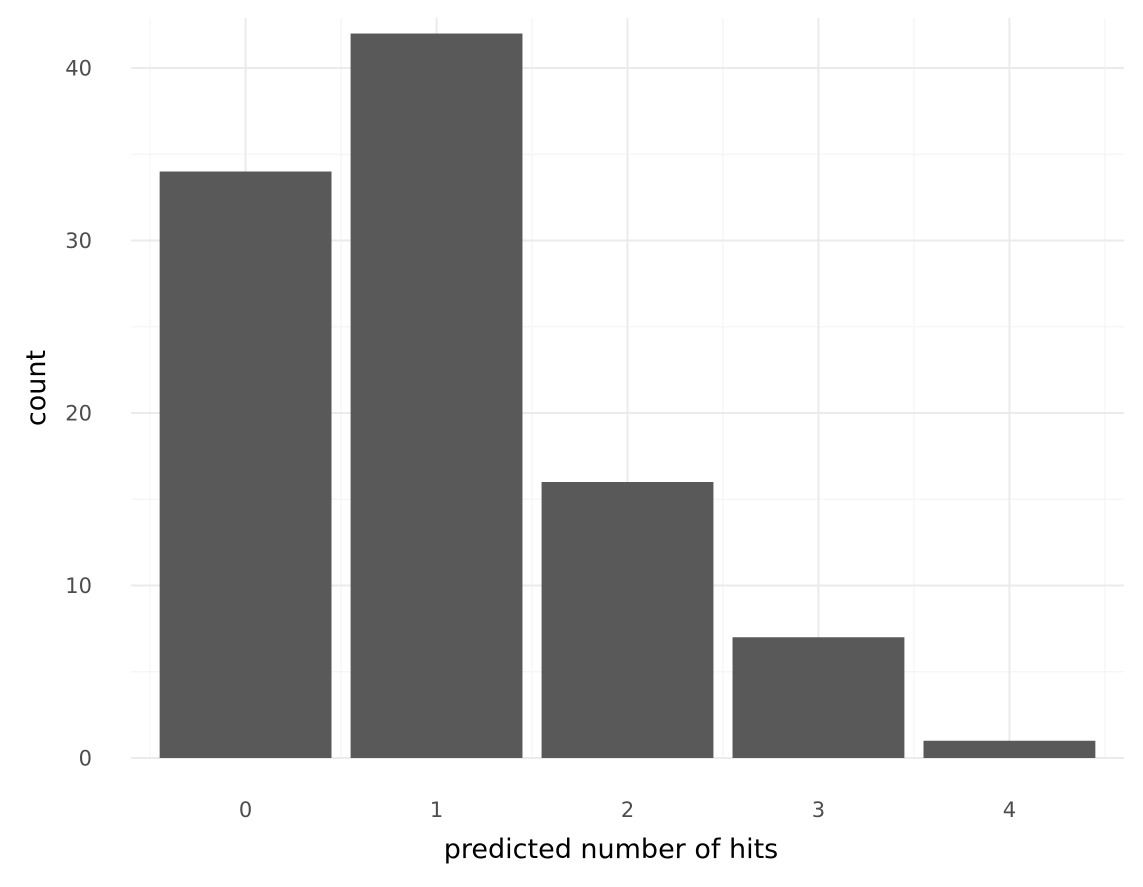 The height and width of the screenshot is (887, 1143). Describe the element at coordinates (78, 241) in the screenshot. I see `y-tick-label: 30` at that location.